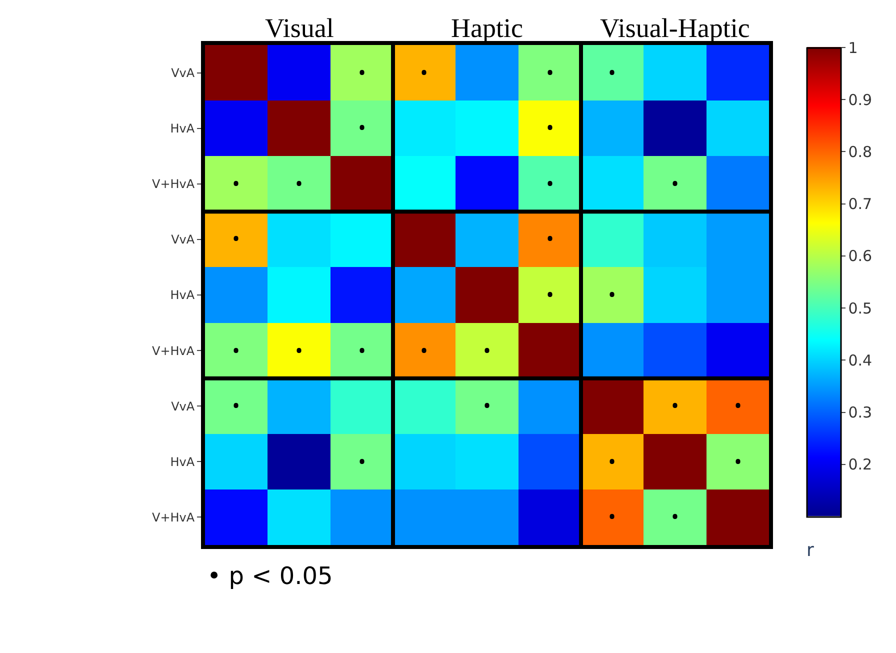  What do you see at coordinates (675, 28) in the screenshot?
I see `text: Visual-Haptic` at bounding box center [675, 28].